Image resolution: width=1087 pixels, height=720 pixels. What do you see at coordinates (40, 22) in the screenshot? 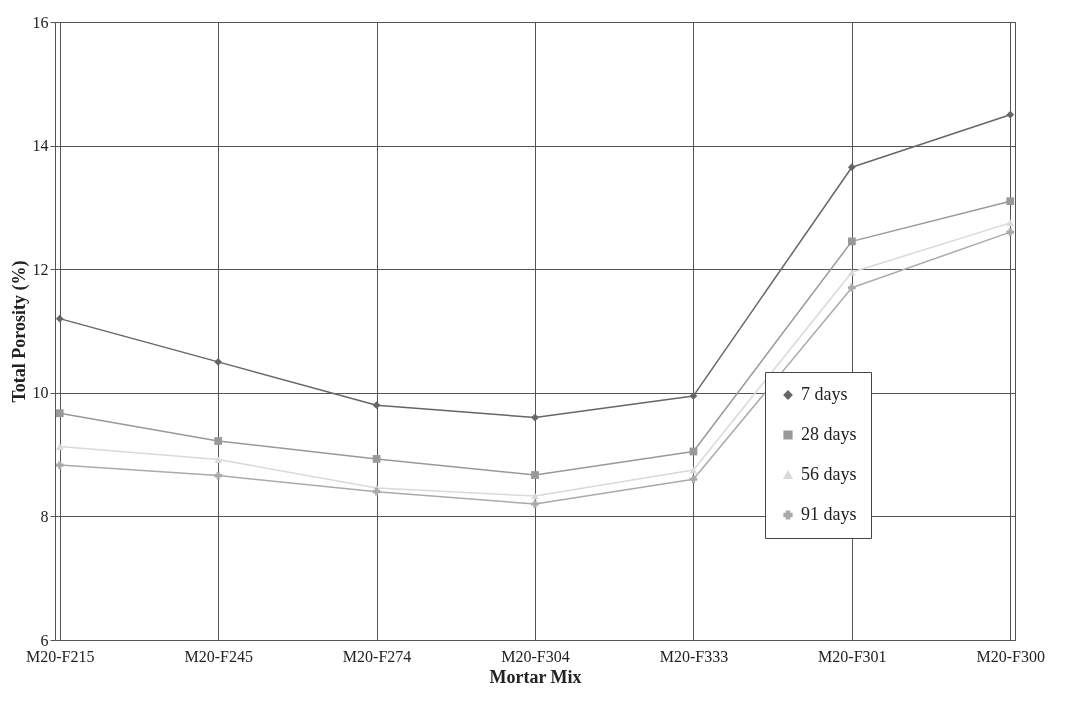
I see `y-tick-label: 16` at bounding box center [40, 22].